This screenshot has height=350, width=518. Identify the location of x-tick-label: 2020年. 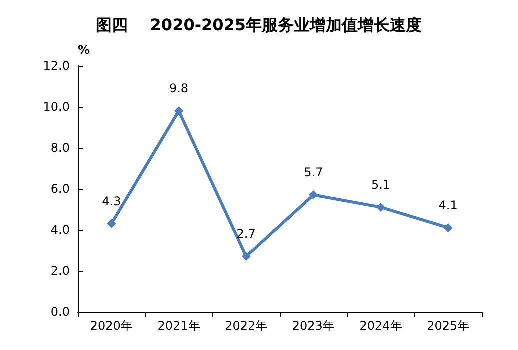
(111, 326).